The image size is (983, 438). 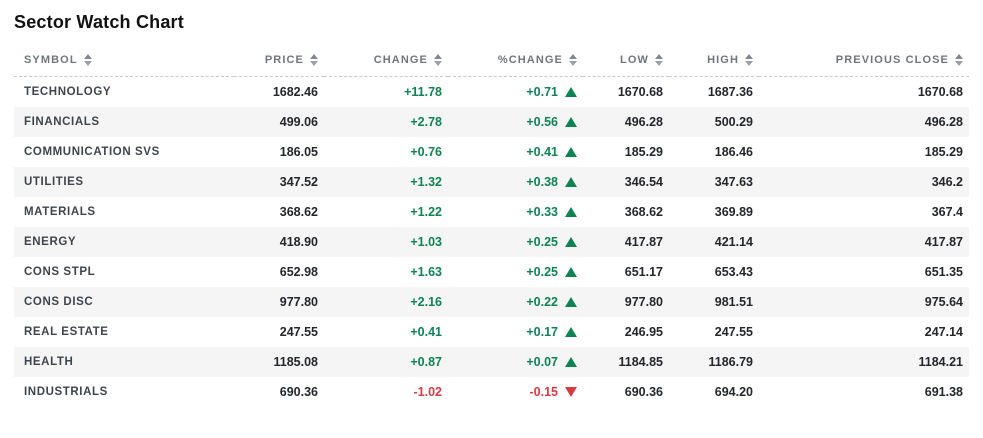 I want to click on page-title: Sector Watch Chart, so click(x=99, y=22).